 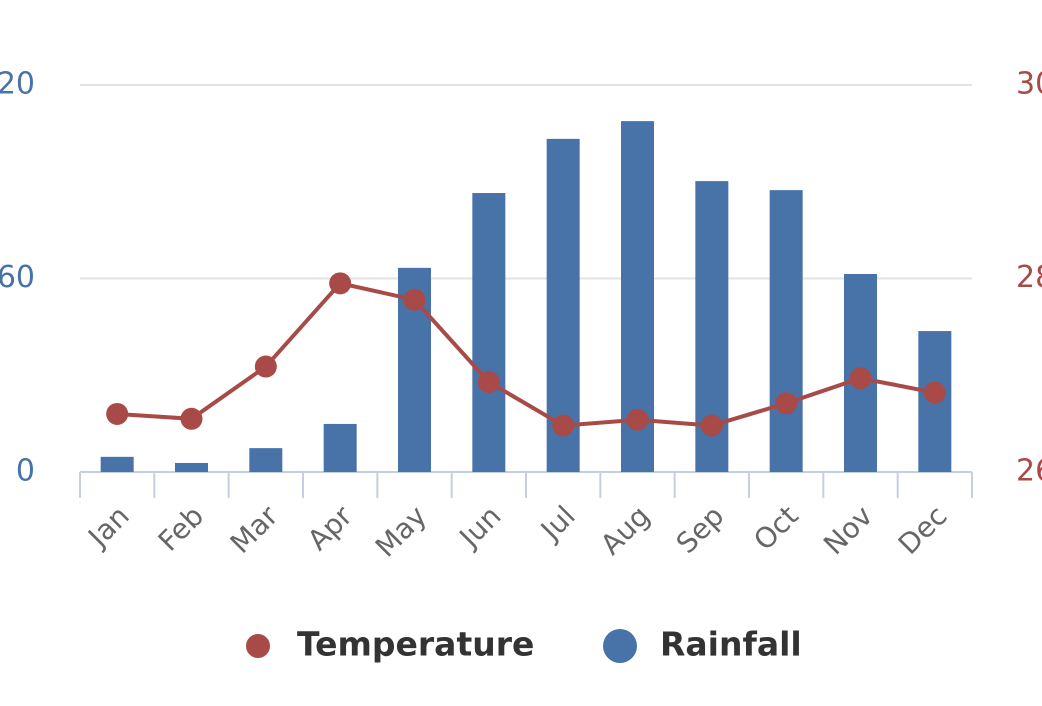 What do you see at coordinates (480, 527) in the screenshot?
I see `x-tick-label: Jun` at bounding box center [480, 527].